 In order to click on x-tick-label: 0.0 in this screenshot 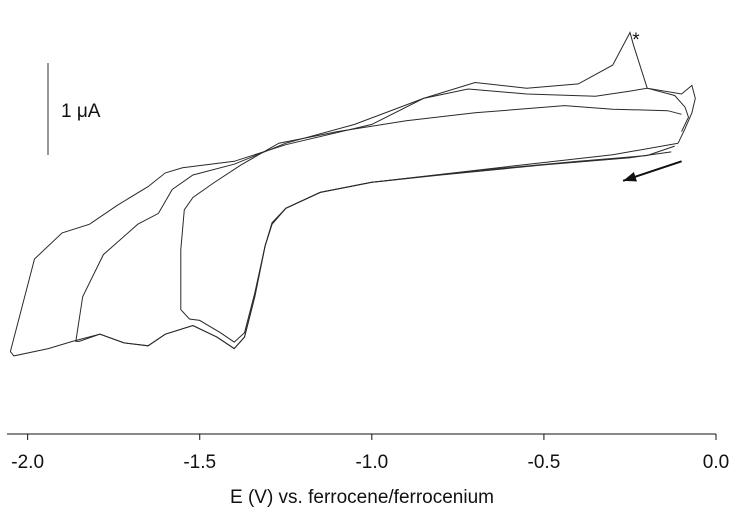, I will do `click(716, 462)`.